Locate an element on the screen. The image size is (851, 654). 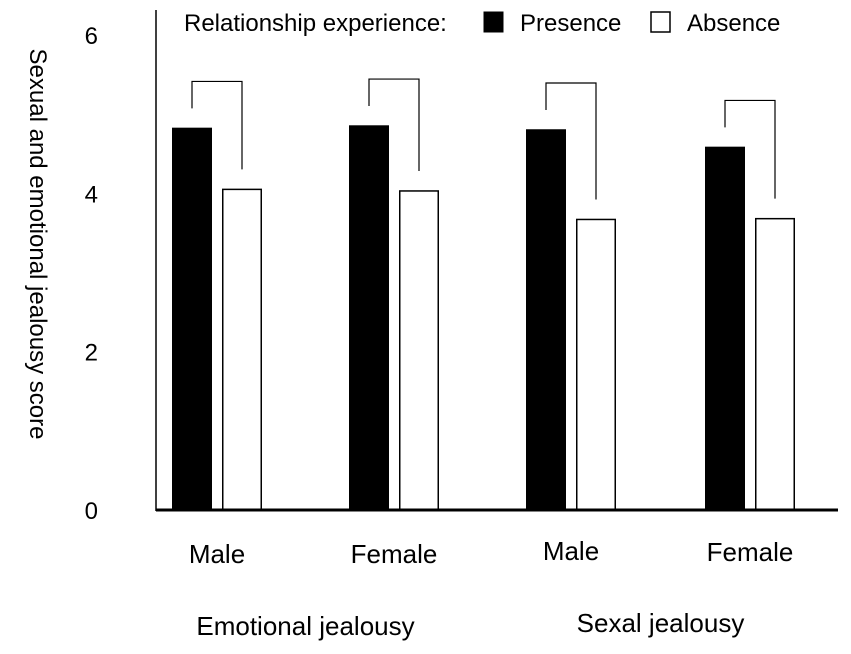
legend-label-absence: Absence is located at coordinates (733, 23).